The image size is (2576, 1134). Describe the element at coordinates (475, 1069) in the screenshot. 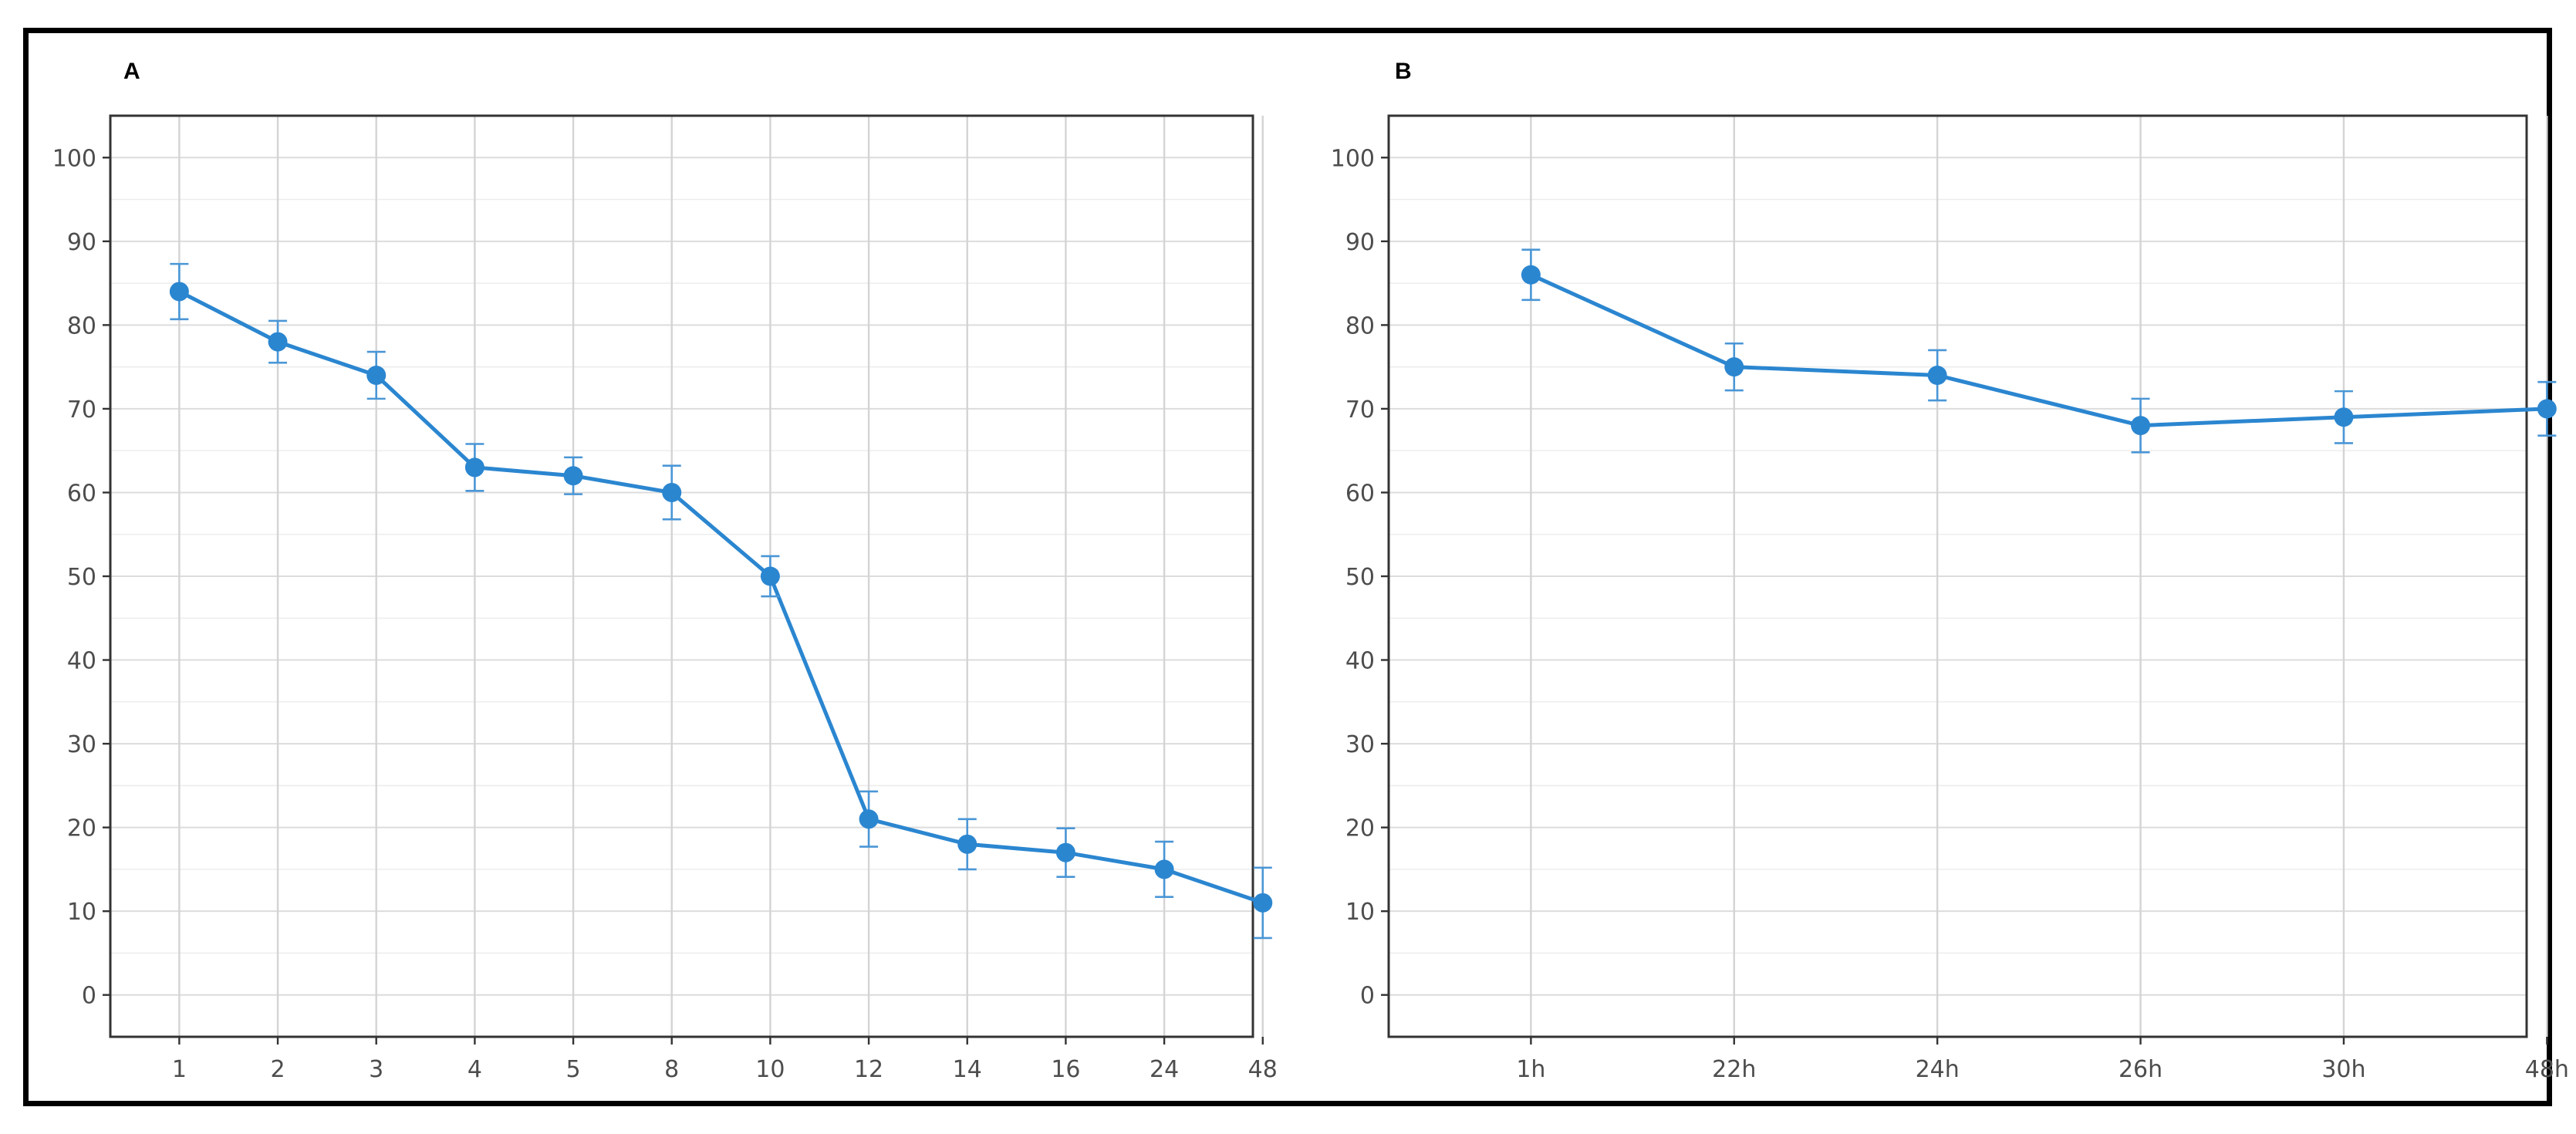

I see `x-tick-label: 4` at that location.